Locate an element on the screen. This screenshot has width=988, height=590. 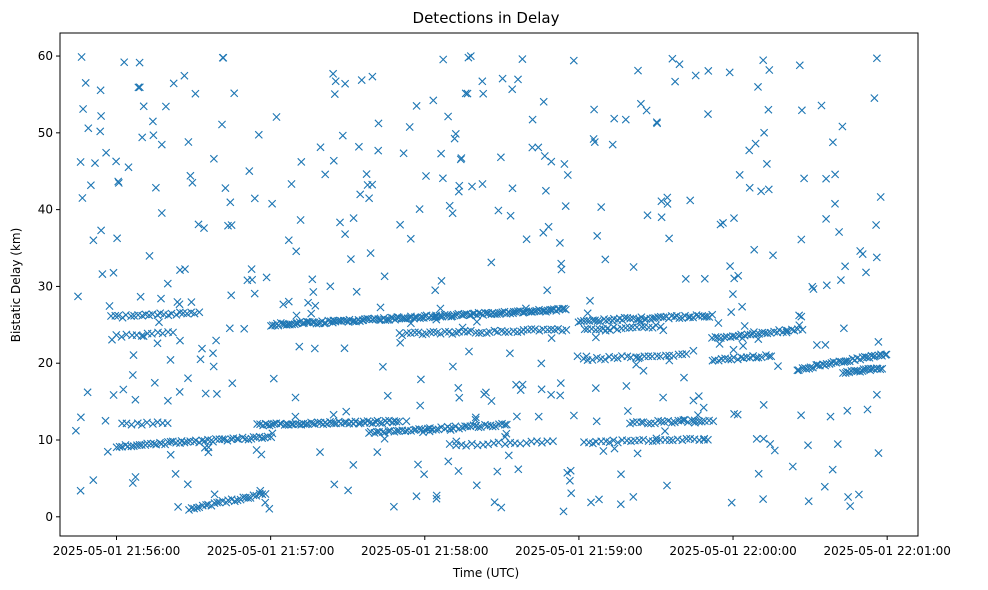
x-axis-label: Time (UTC) is located at coordinates (485, 573).